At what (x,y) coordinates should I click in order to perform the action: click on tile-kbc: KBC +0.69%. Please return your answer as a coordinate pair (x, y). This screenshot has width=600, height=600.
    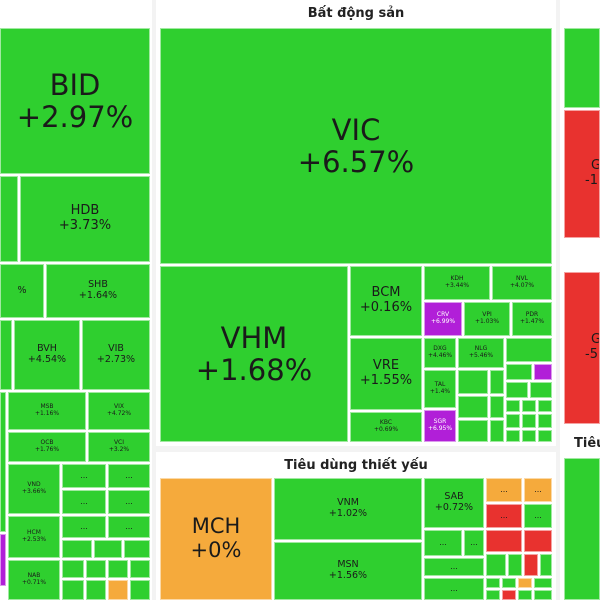
    Looking at the image, I should click on (386, 427).